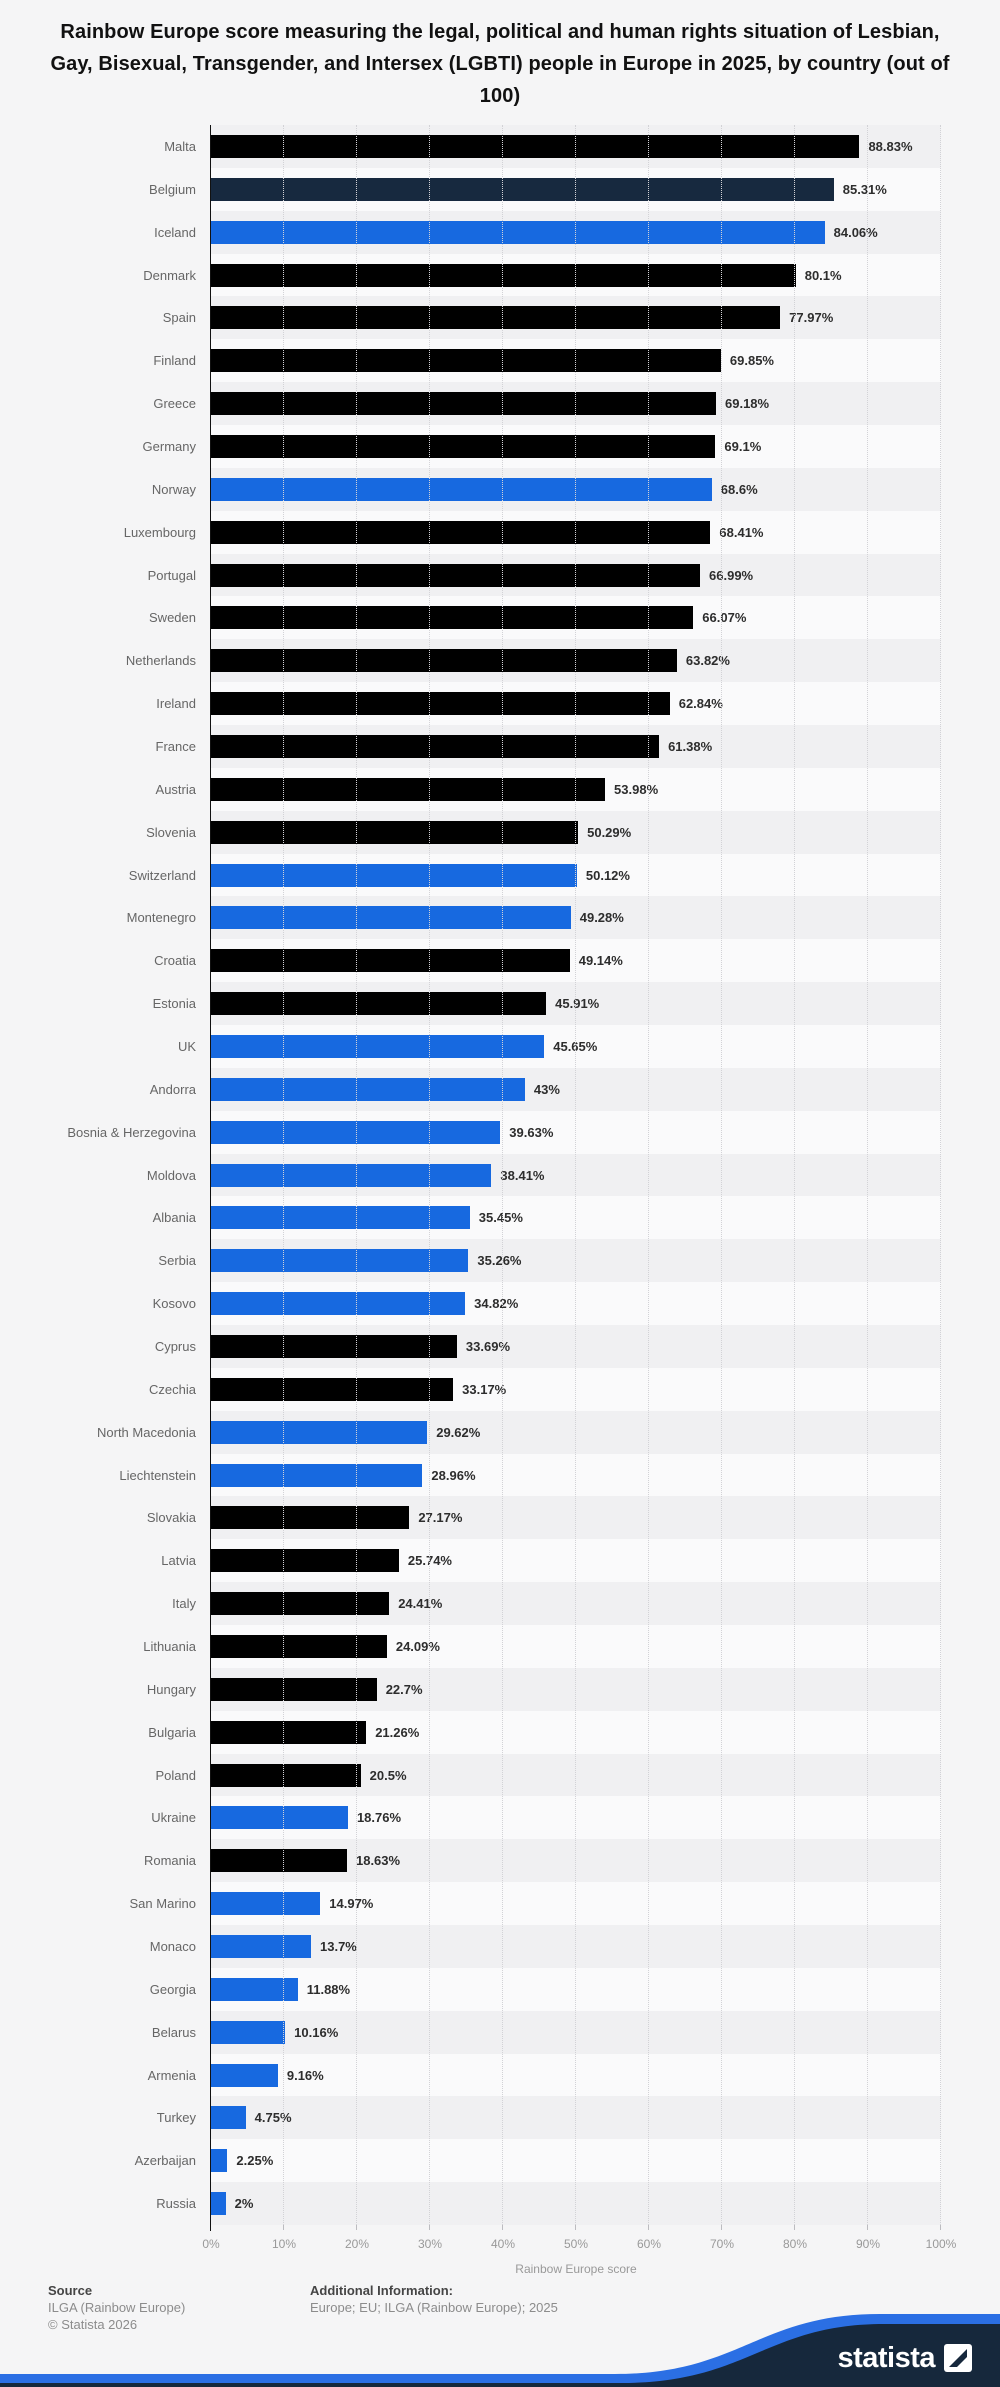  I want to click on bar-ukraine, so click(279, 1818).